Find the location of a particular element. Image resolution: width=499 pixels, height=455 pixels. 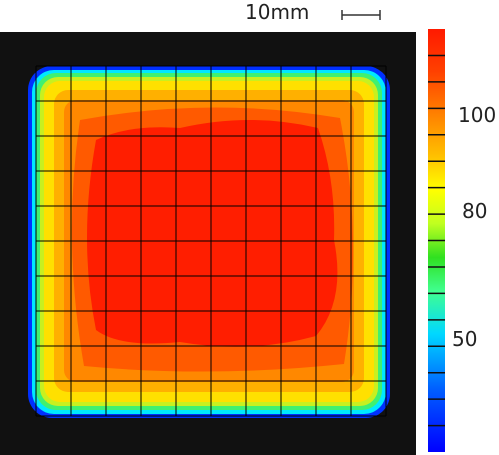

colorbar-label-50: 50 is located at coordinates (465, 339).